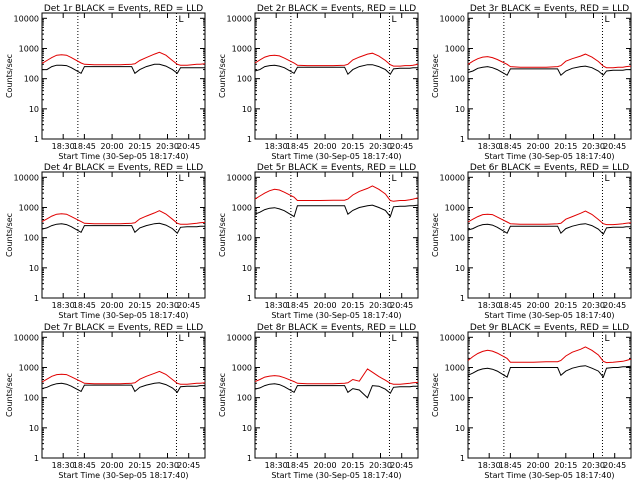 Image resolution: width=640 pixels, height=480 pixels. I want to click on panel-title: Det 5r BLACK = Events, RED = LLD, so click(336, 168).